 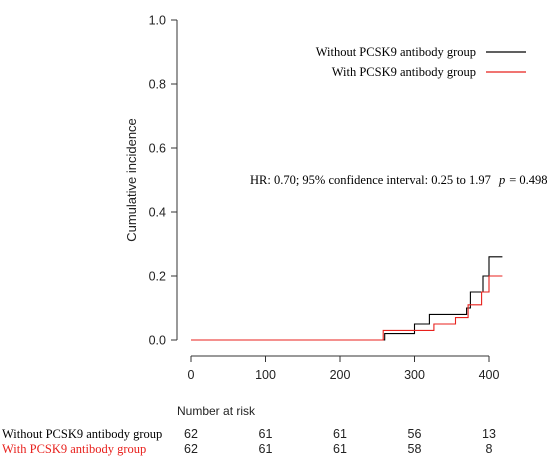 What do you see at coordinates (216, 411) in the screenshot?
I see `risk-table-title: Number at risk` at bounding box center [216, 411].